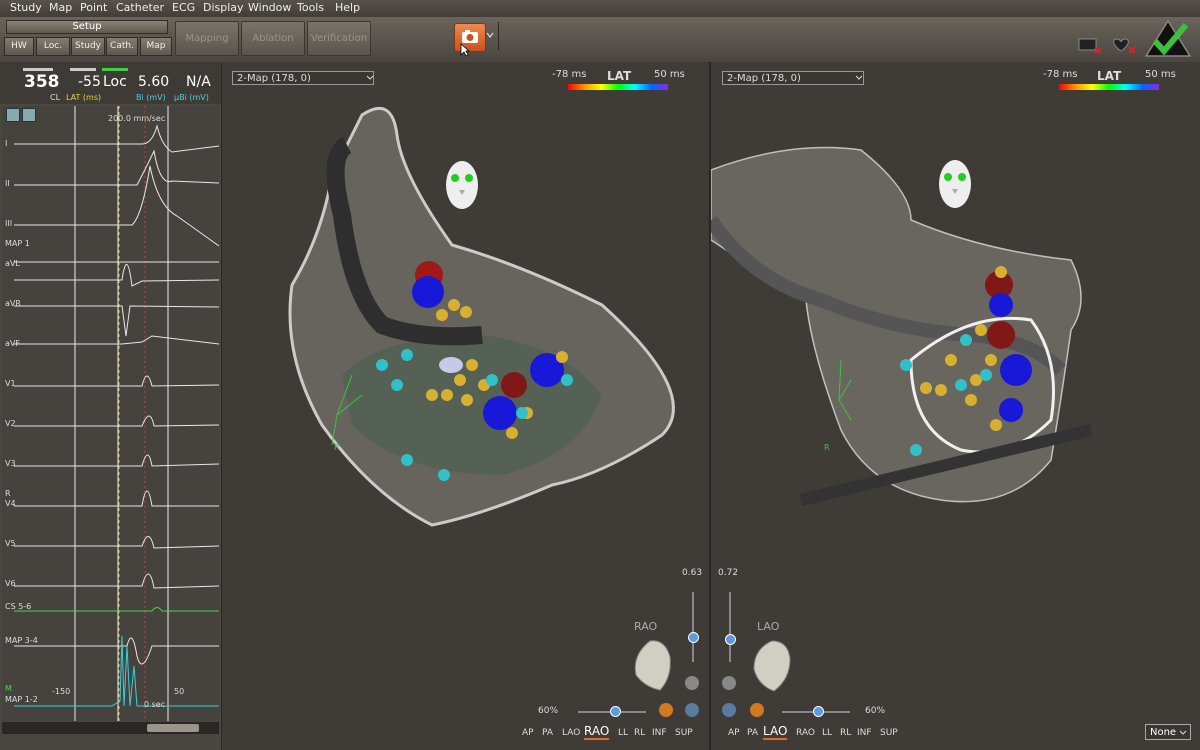 This screenshot has width=1200, height=750. What do you see at coordinates (184, 7) in the screenshot?
I see `menu-ecg: ECG` at bounding box center [184, 7].